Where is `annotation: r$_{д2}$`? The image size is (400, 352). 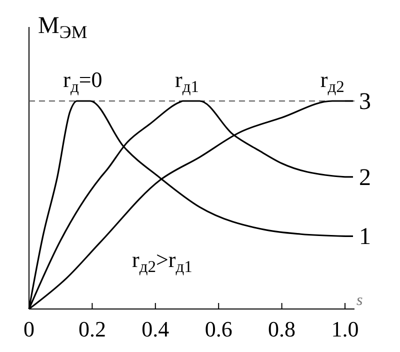
annotation: r$_{д2}$ is located at coordinates (332, 81).